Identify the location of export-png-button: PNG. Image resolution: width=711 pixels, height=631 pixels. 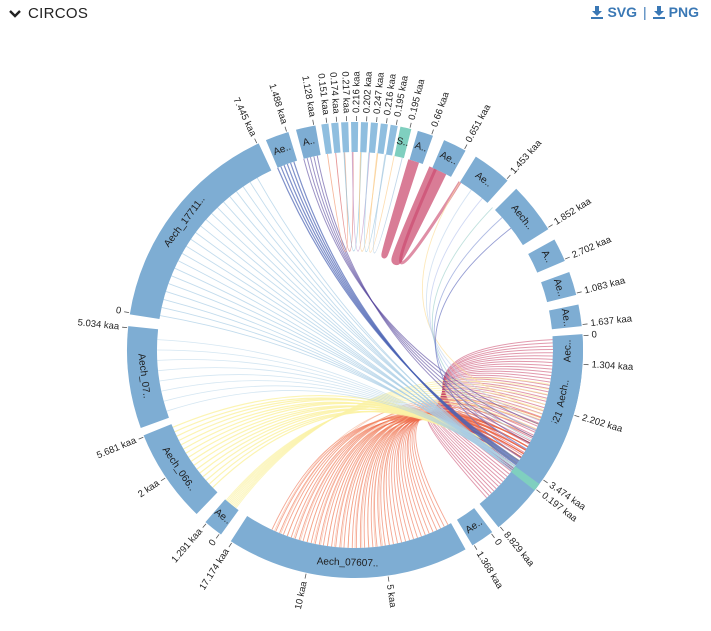
(675, 12).